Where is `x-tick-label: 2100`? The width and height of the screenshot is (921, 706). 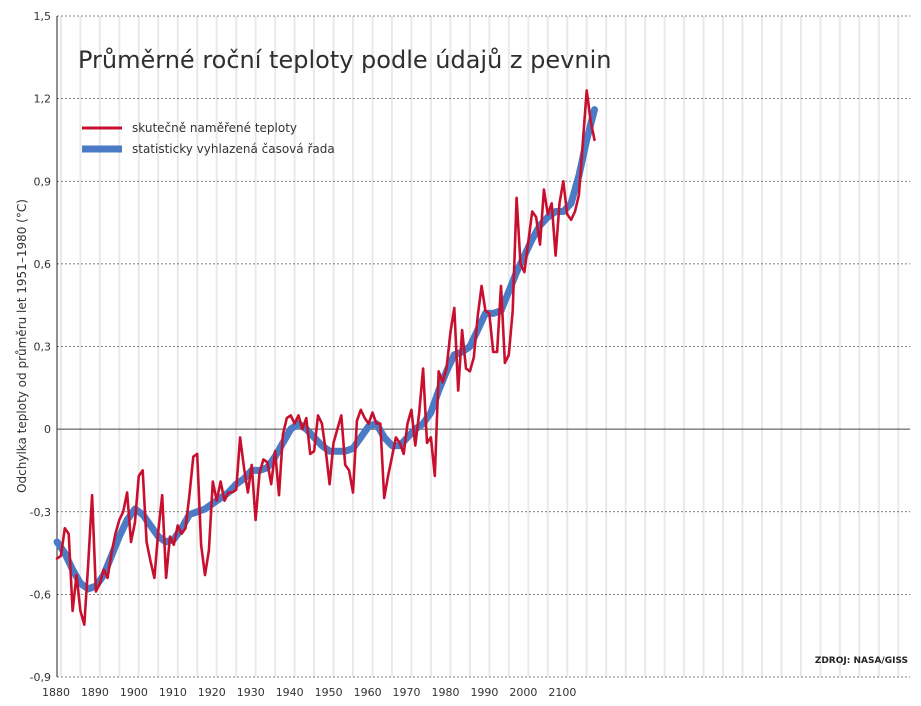
x-tick-label: 2100 is located at coordinates (562, 692).